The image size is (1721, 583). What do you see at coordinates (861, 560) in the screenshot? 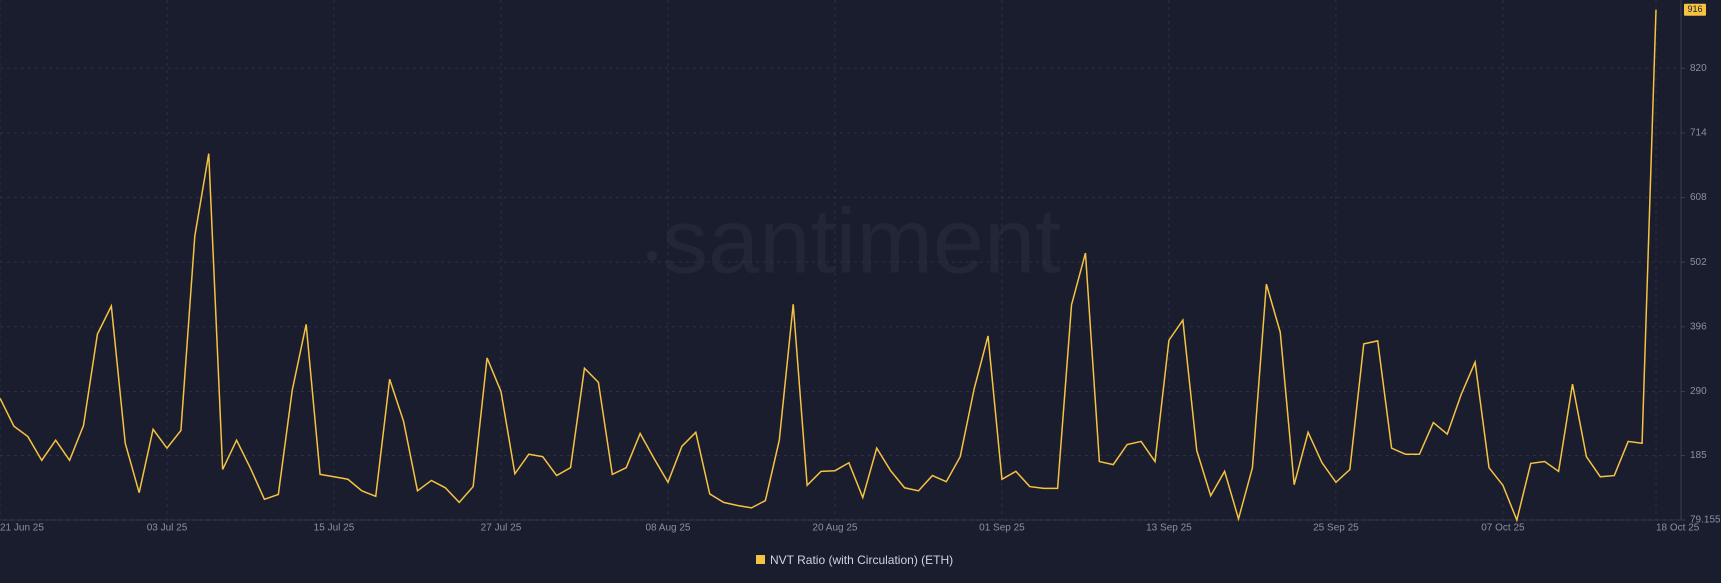
I see `legend-label: NVT Ratio (with Circulation) (ETH)` at bounding box center [861, 560].